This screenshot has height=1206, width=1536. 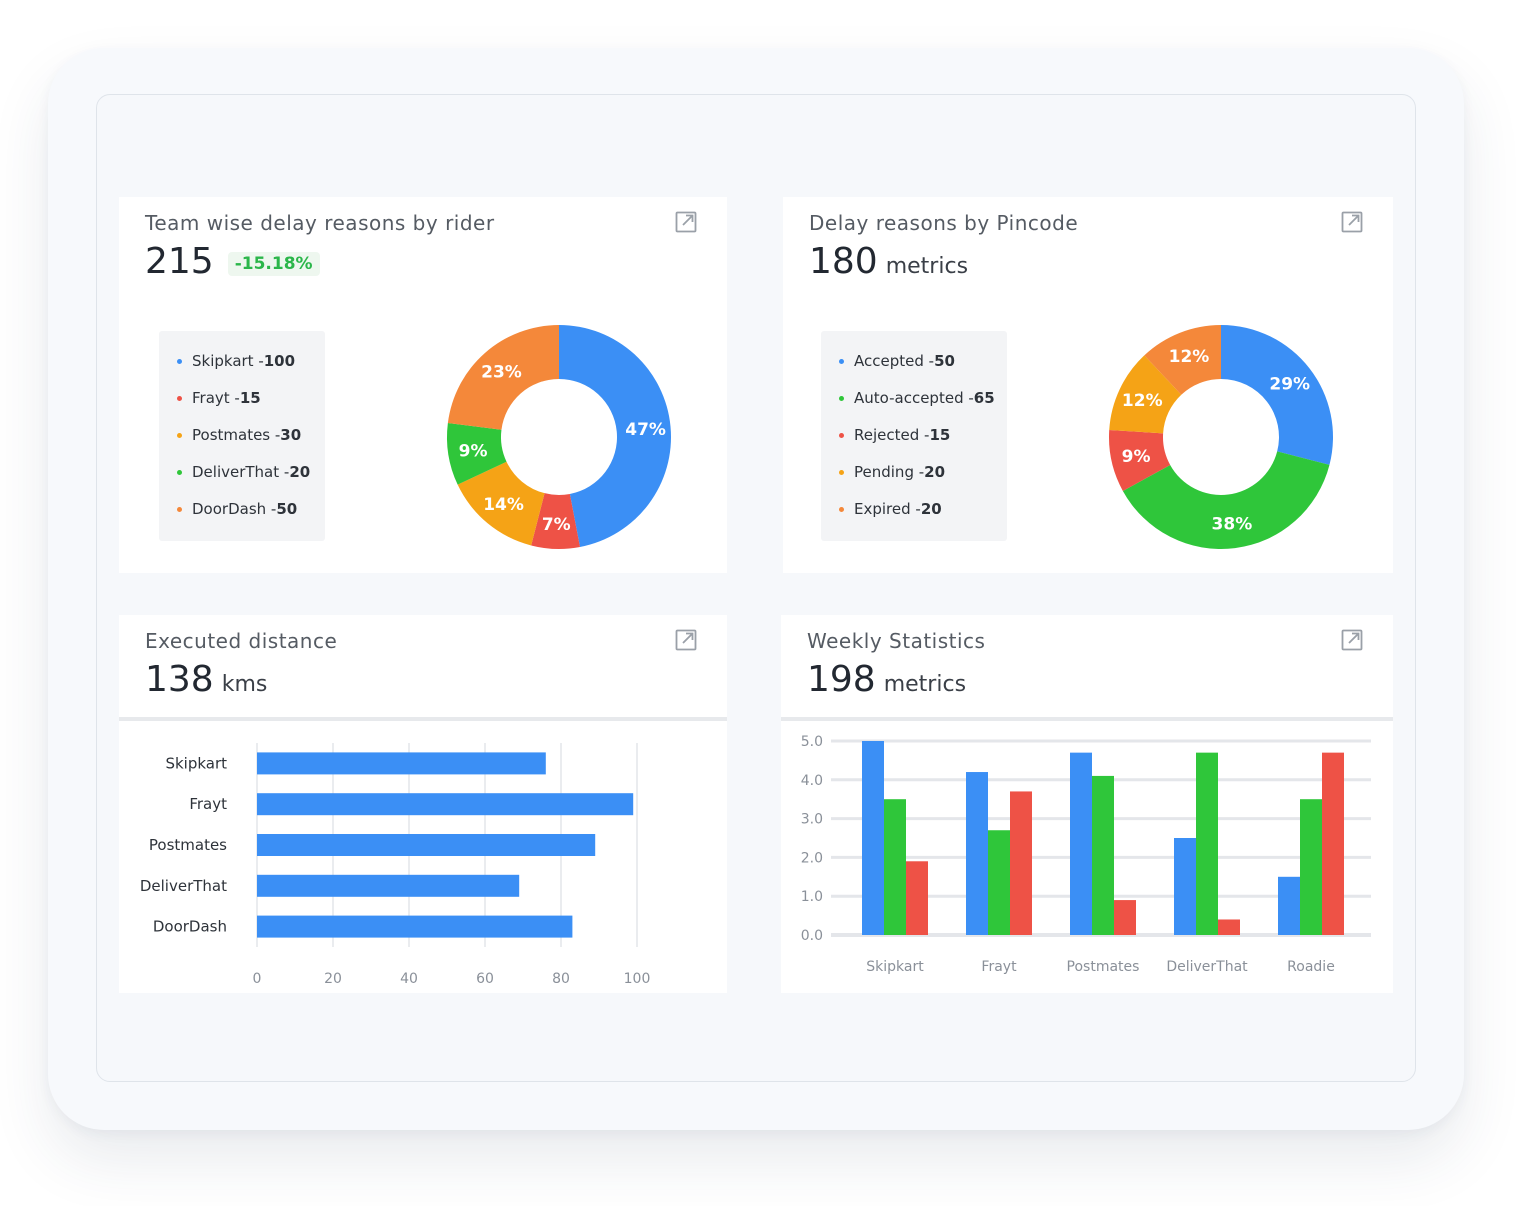 I want to click on legend-item: Rejected - 15, so click(x=894, y=435).